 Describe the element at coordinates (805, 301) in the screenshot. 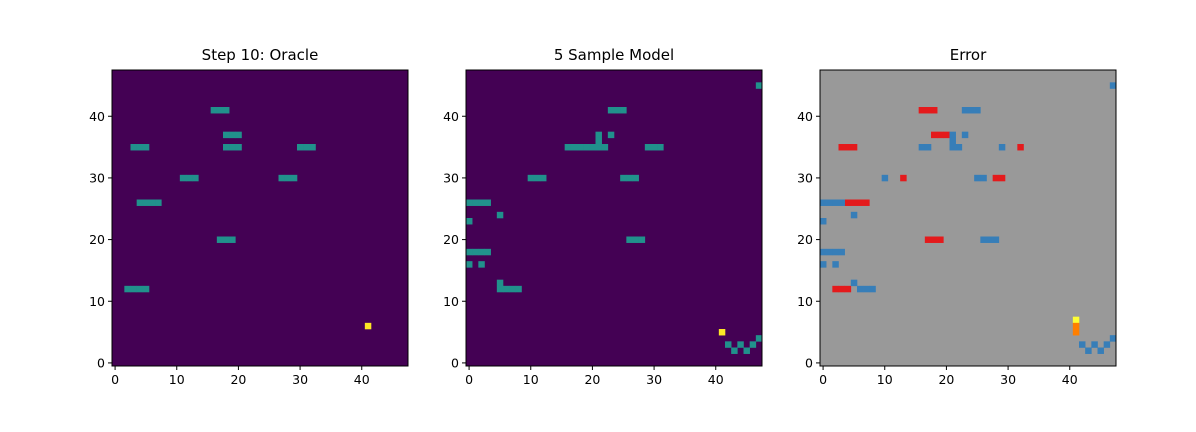

I see `y-tick-label: 10` at that location.